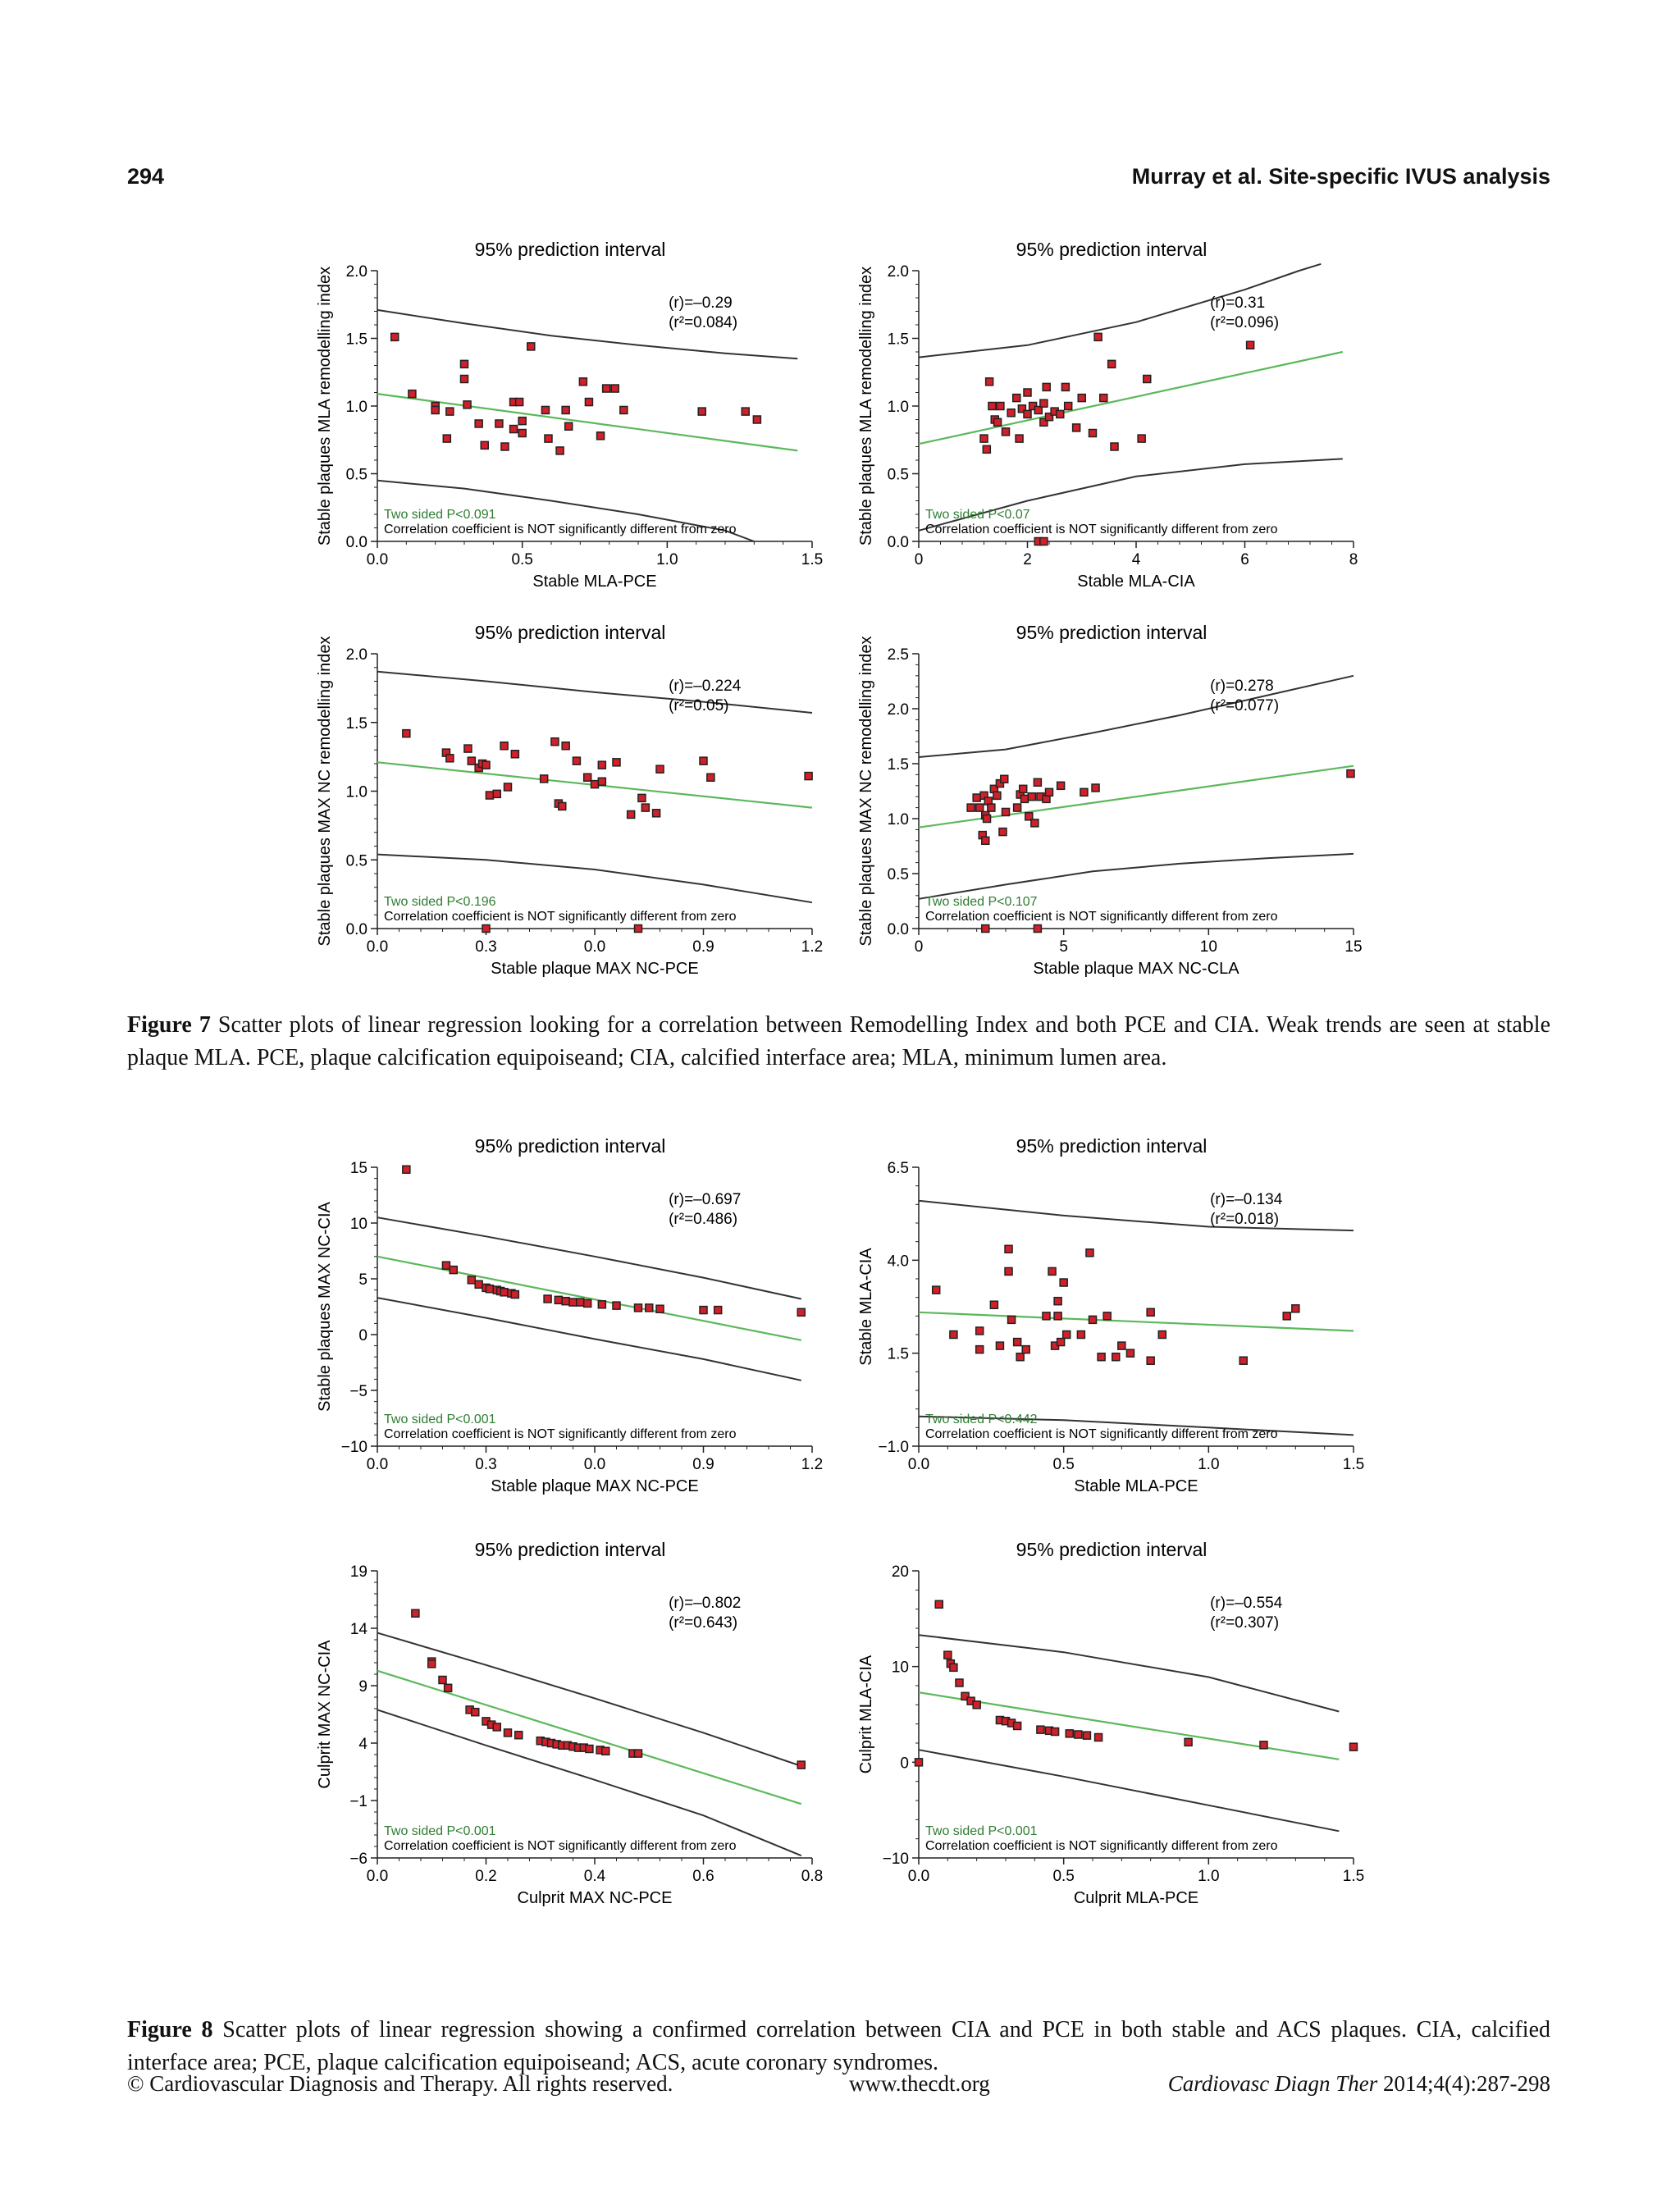 The height and width of the screenshot is (2200, 1680). Describe the element at coordinates (1136, 1898) in the screenshot. I see `x-axis-label: Culprit MLA-PCE` at that location.